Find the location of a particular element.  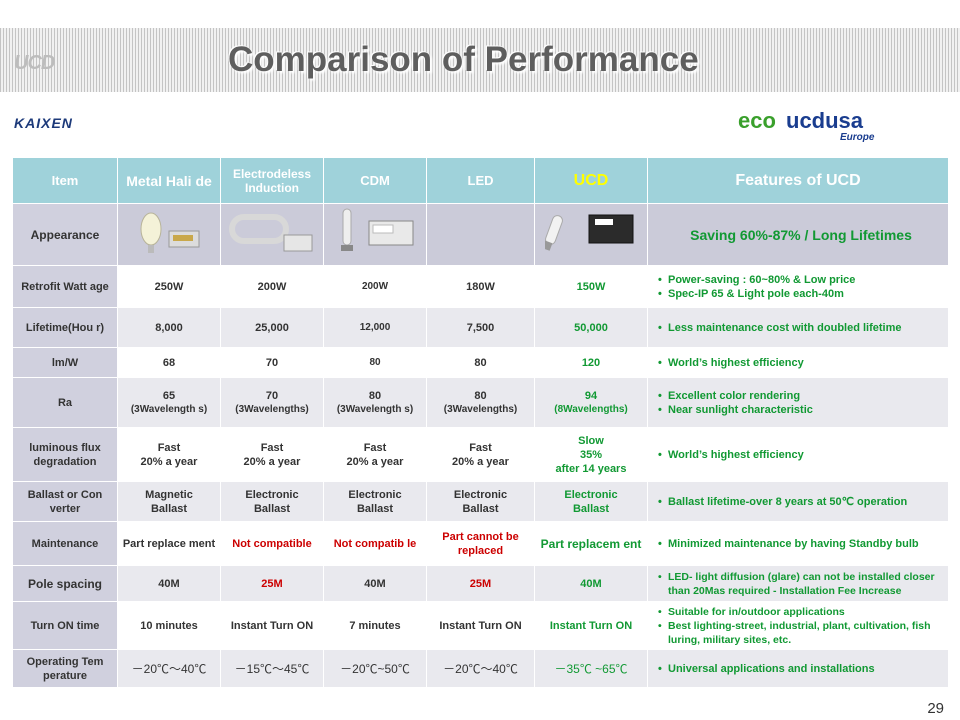

cell-ucd: －35℃ ~65℃ is located at coordinates (591, 668).